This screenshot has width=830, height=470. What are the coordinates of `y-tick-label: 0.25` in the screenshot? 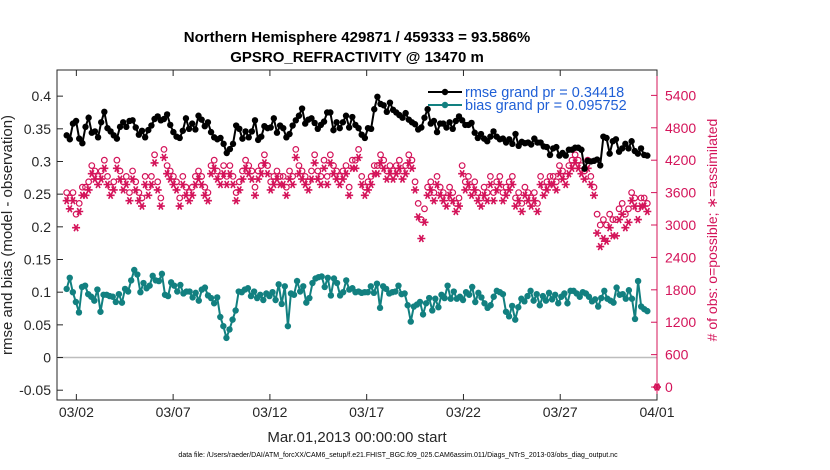 It's located at (37, 194).